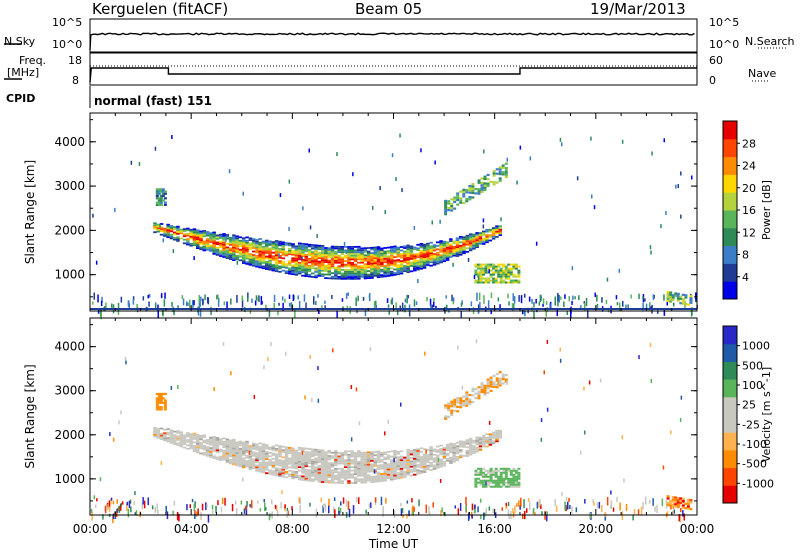 The width and height of the screenshot is (800, 554). I want to click on y-tick-label: 4000, so click(69, 142).